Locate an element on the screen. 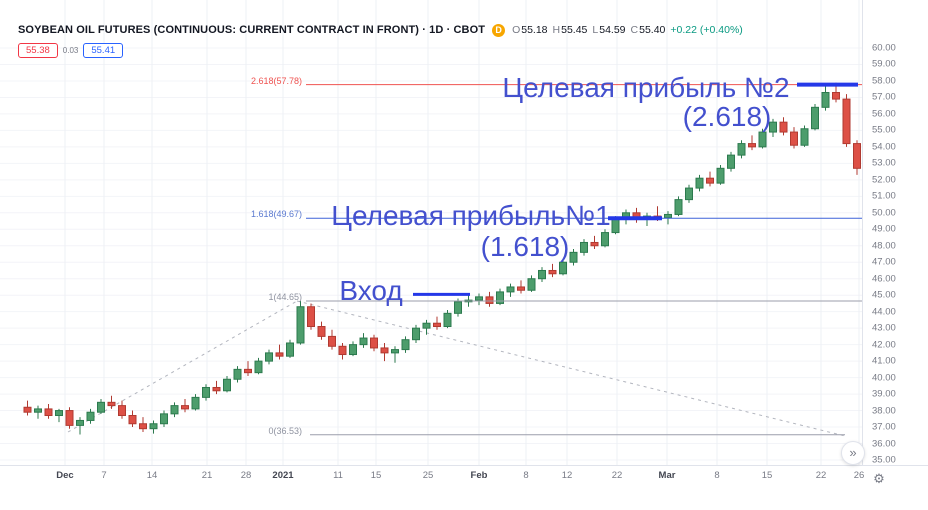 The height and width of the screenshot is (510, 928). axis-settings-gear-icon: ⚙ is located at coordinates (879, 478).